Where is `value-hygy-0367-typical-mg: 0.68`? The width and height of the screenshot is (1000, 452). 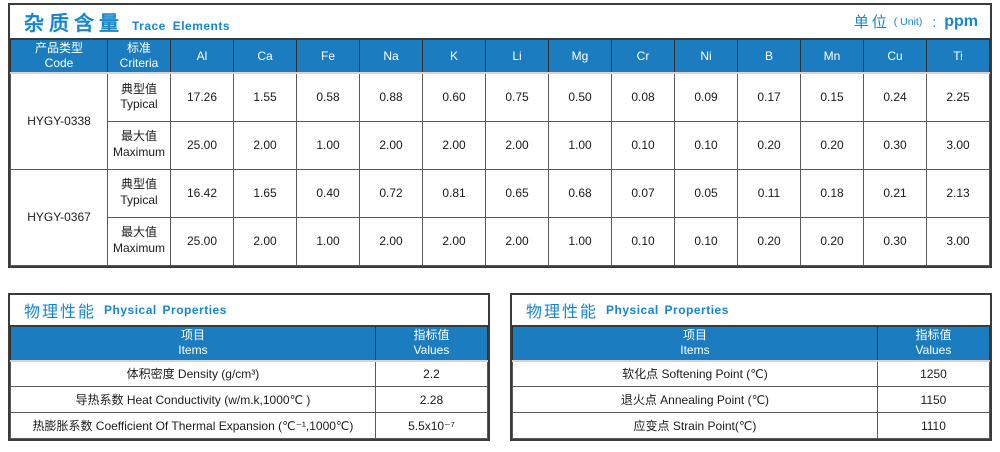 value-hygy-0367-typical-mg: 0.68 is located at coordinates (580, 193).